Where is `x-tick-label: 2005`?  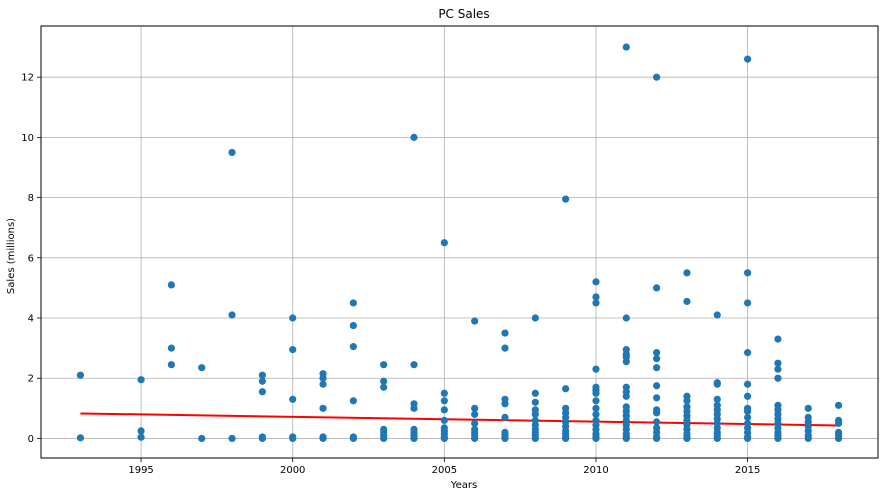
x-tick-label: 2005 is located at coordinates (444, 470).